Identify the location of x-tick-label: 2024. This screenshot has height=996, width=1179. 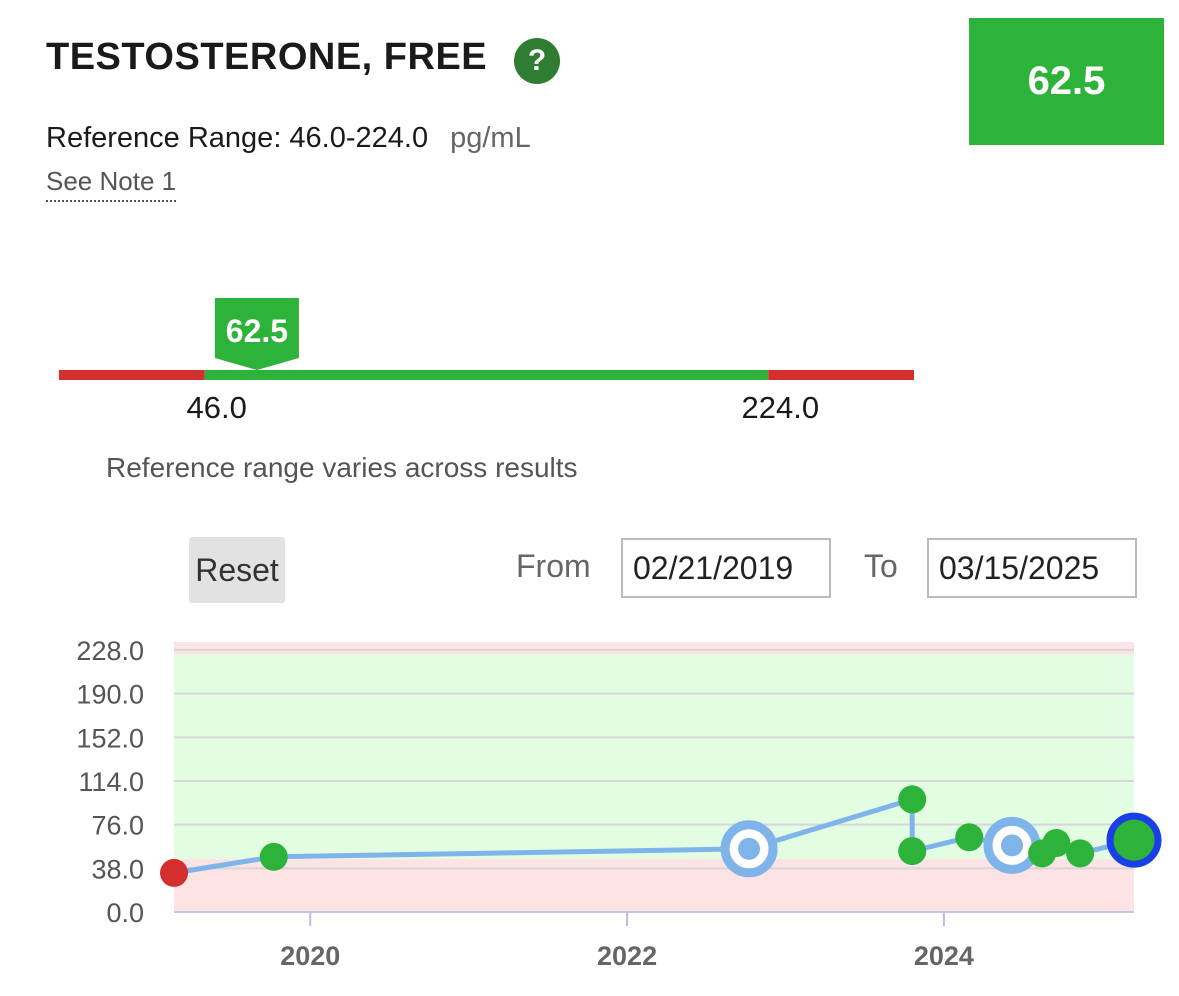
(944, 956).